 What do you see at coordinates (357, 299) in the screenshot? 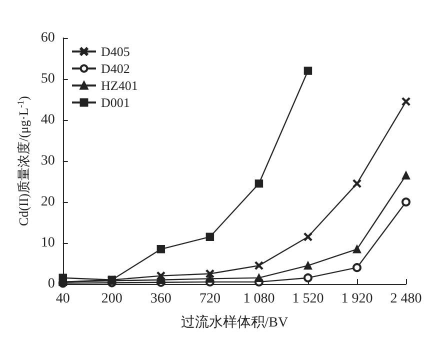
I see `x-tick-label: 1 920` at bounding box center [357, 299].